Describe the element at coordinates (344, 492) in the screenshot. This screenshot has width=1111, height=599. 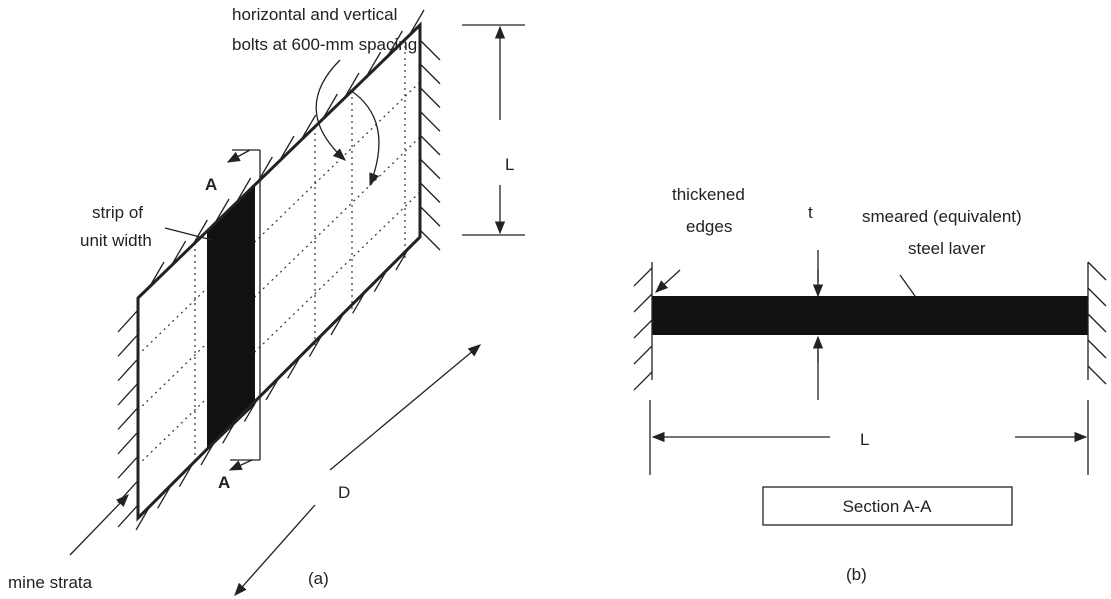
I see `length-label: D` at that location.